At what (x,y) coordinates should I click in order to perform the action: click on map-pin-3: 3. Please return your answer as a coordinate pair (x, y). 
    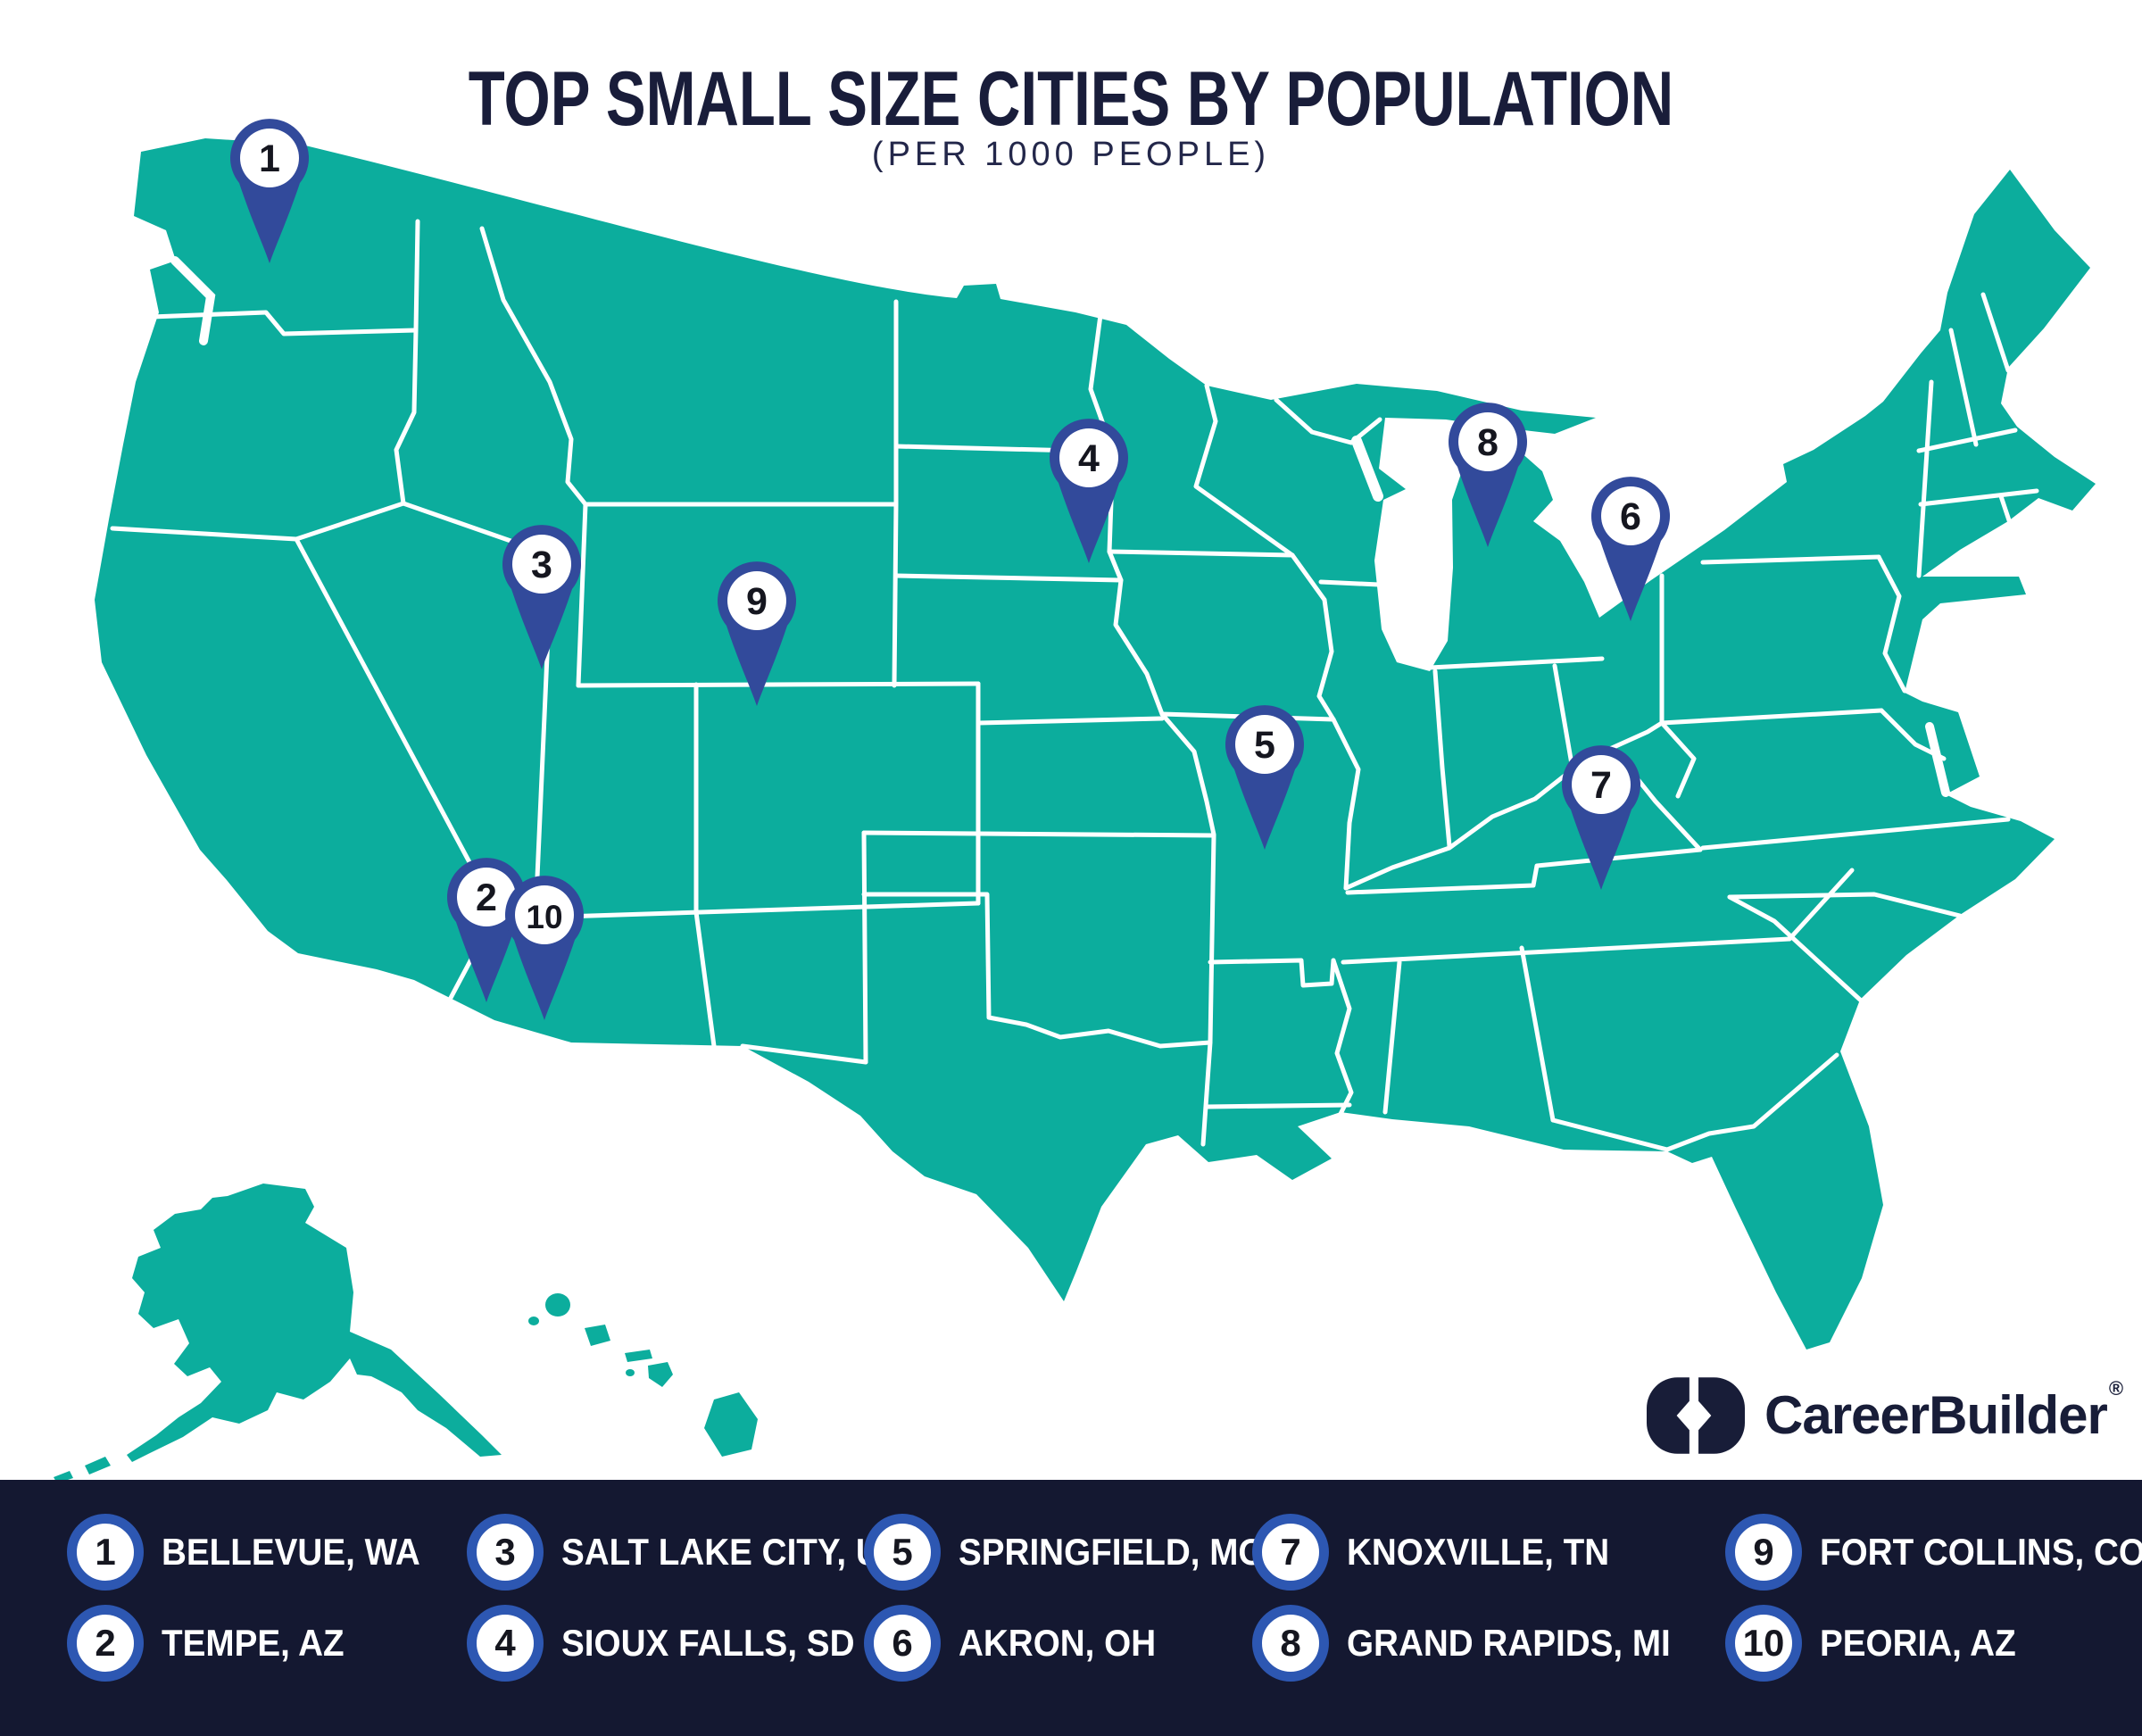
    Looking at the image, I should click on (541, 597).